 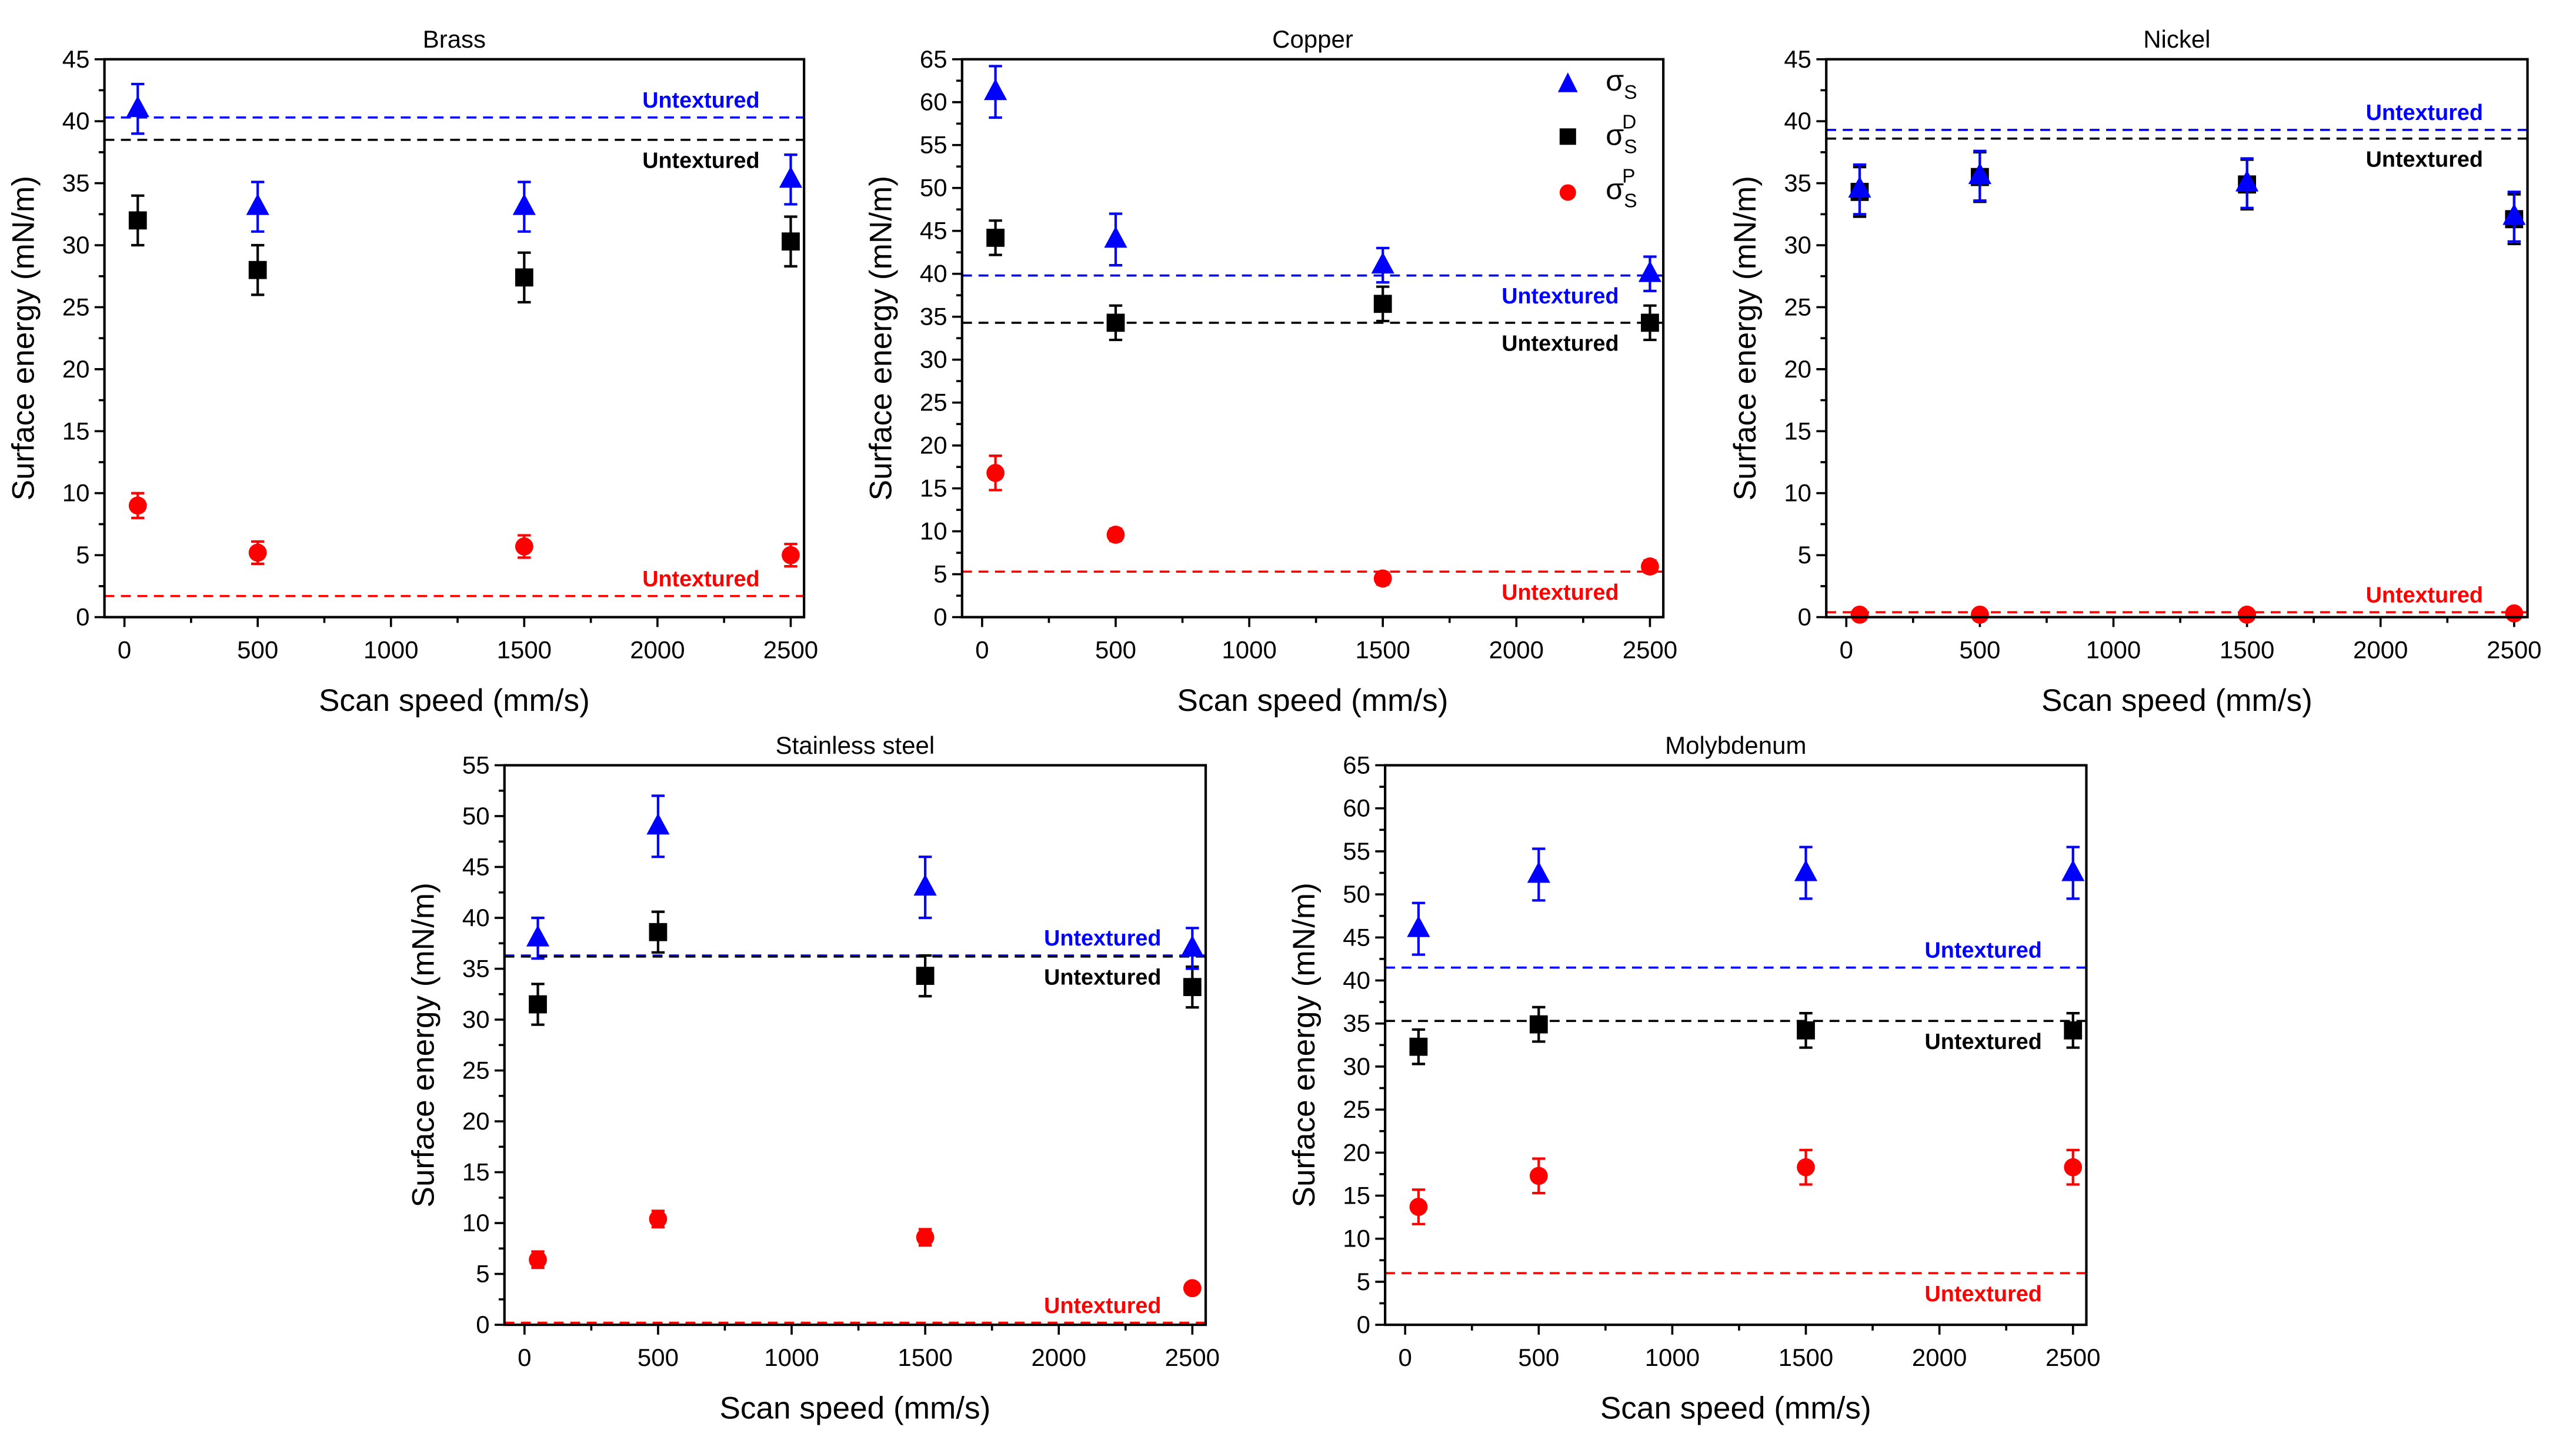 What do you see at coordinates (1568, 82) in the screenshot?
I see `legend-marker-triangle` at bounding box center [1568, 82].